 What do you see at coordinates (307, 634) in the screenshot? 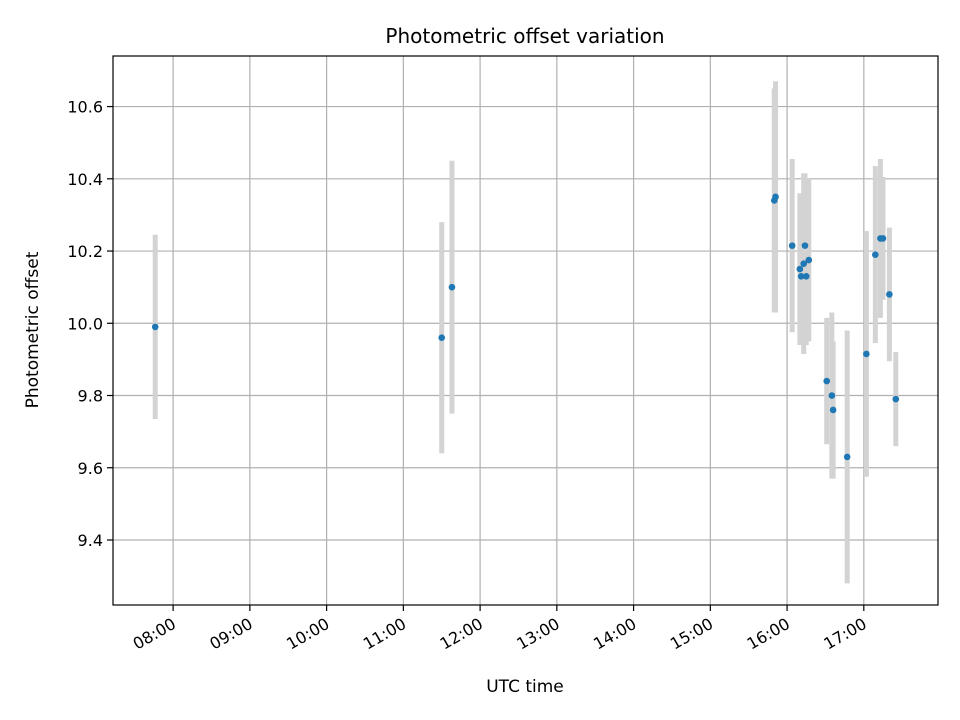
I see `x-tick-label: 10:00` at bounding box center [307, 634].